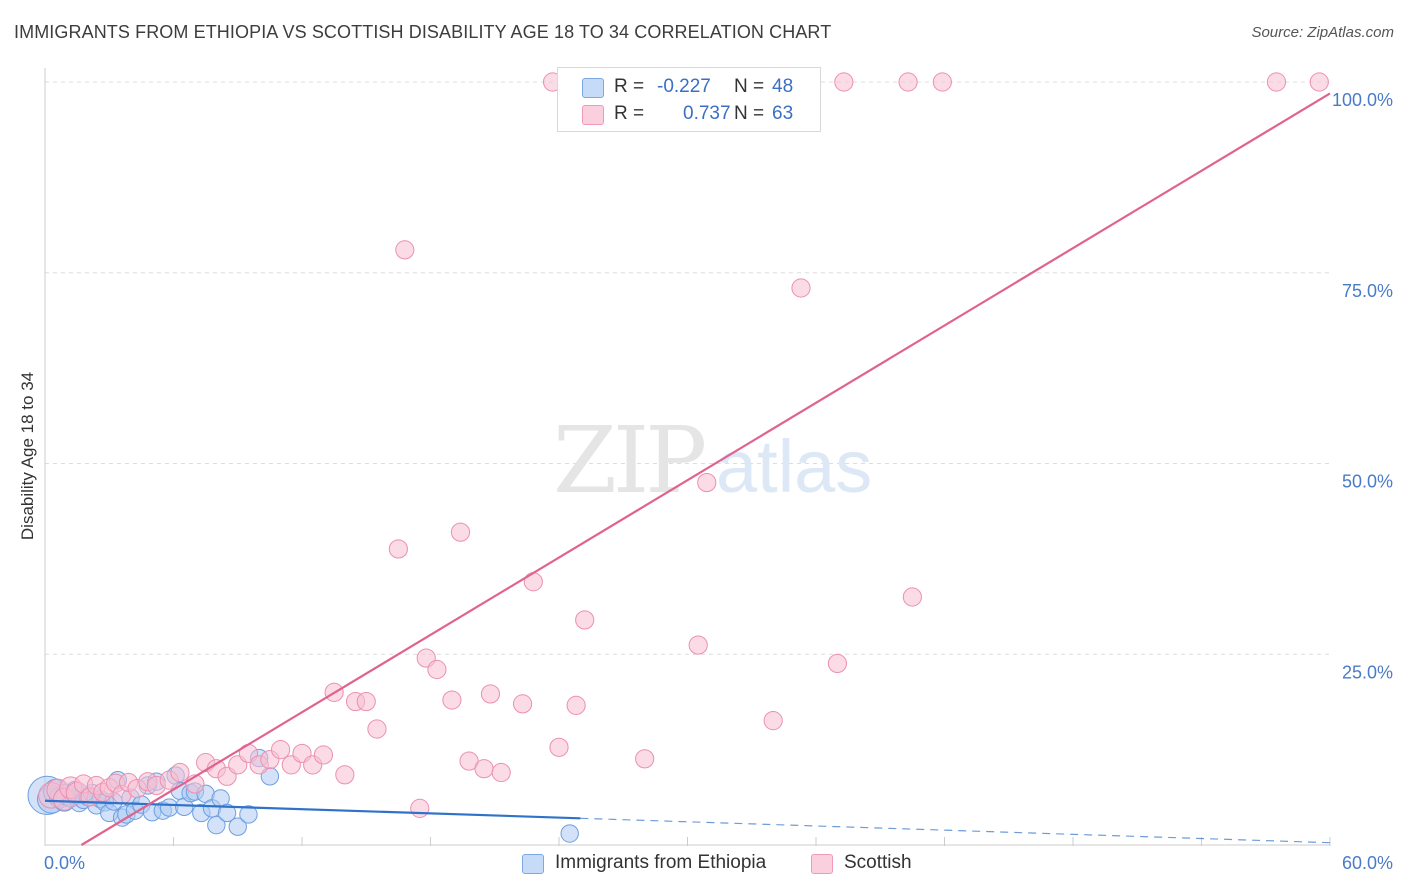 The height and width of the screenshot is (892, 1406). What do you see at coordinates (312, 809) in the screenshot?
I see `ethiopia-trend-line` at bounding box center [312, 809].